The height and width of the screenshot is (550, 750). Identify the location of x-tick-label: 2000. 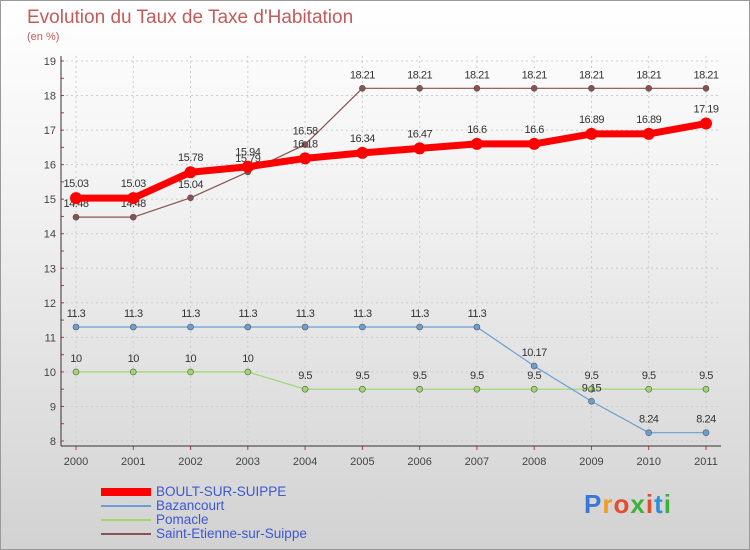
(76, 462).